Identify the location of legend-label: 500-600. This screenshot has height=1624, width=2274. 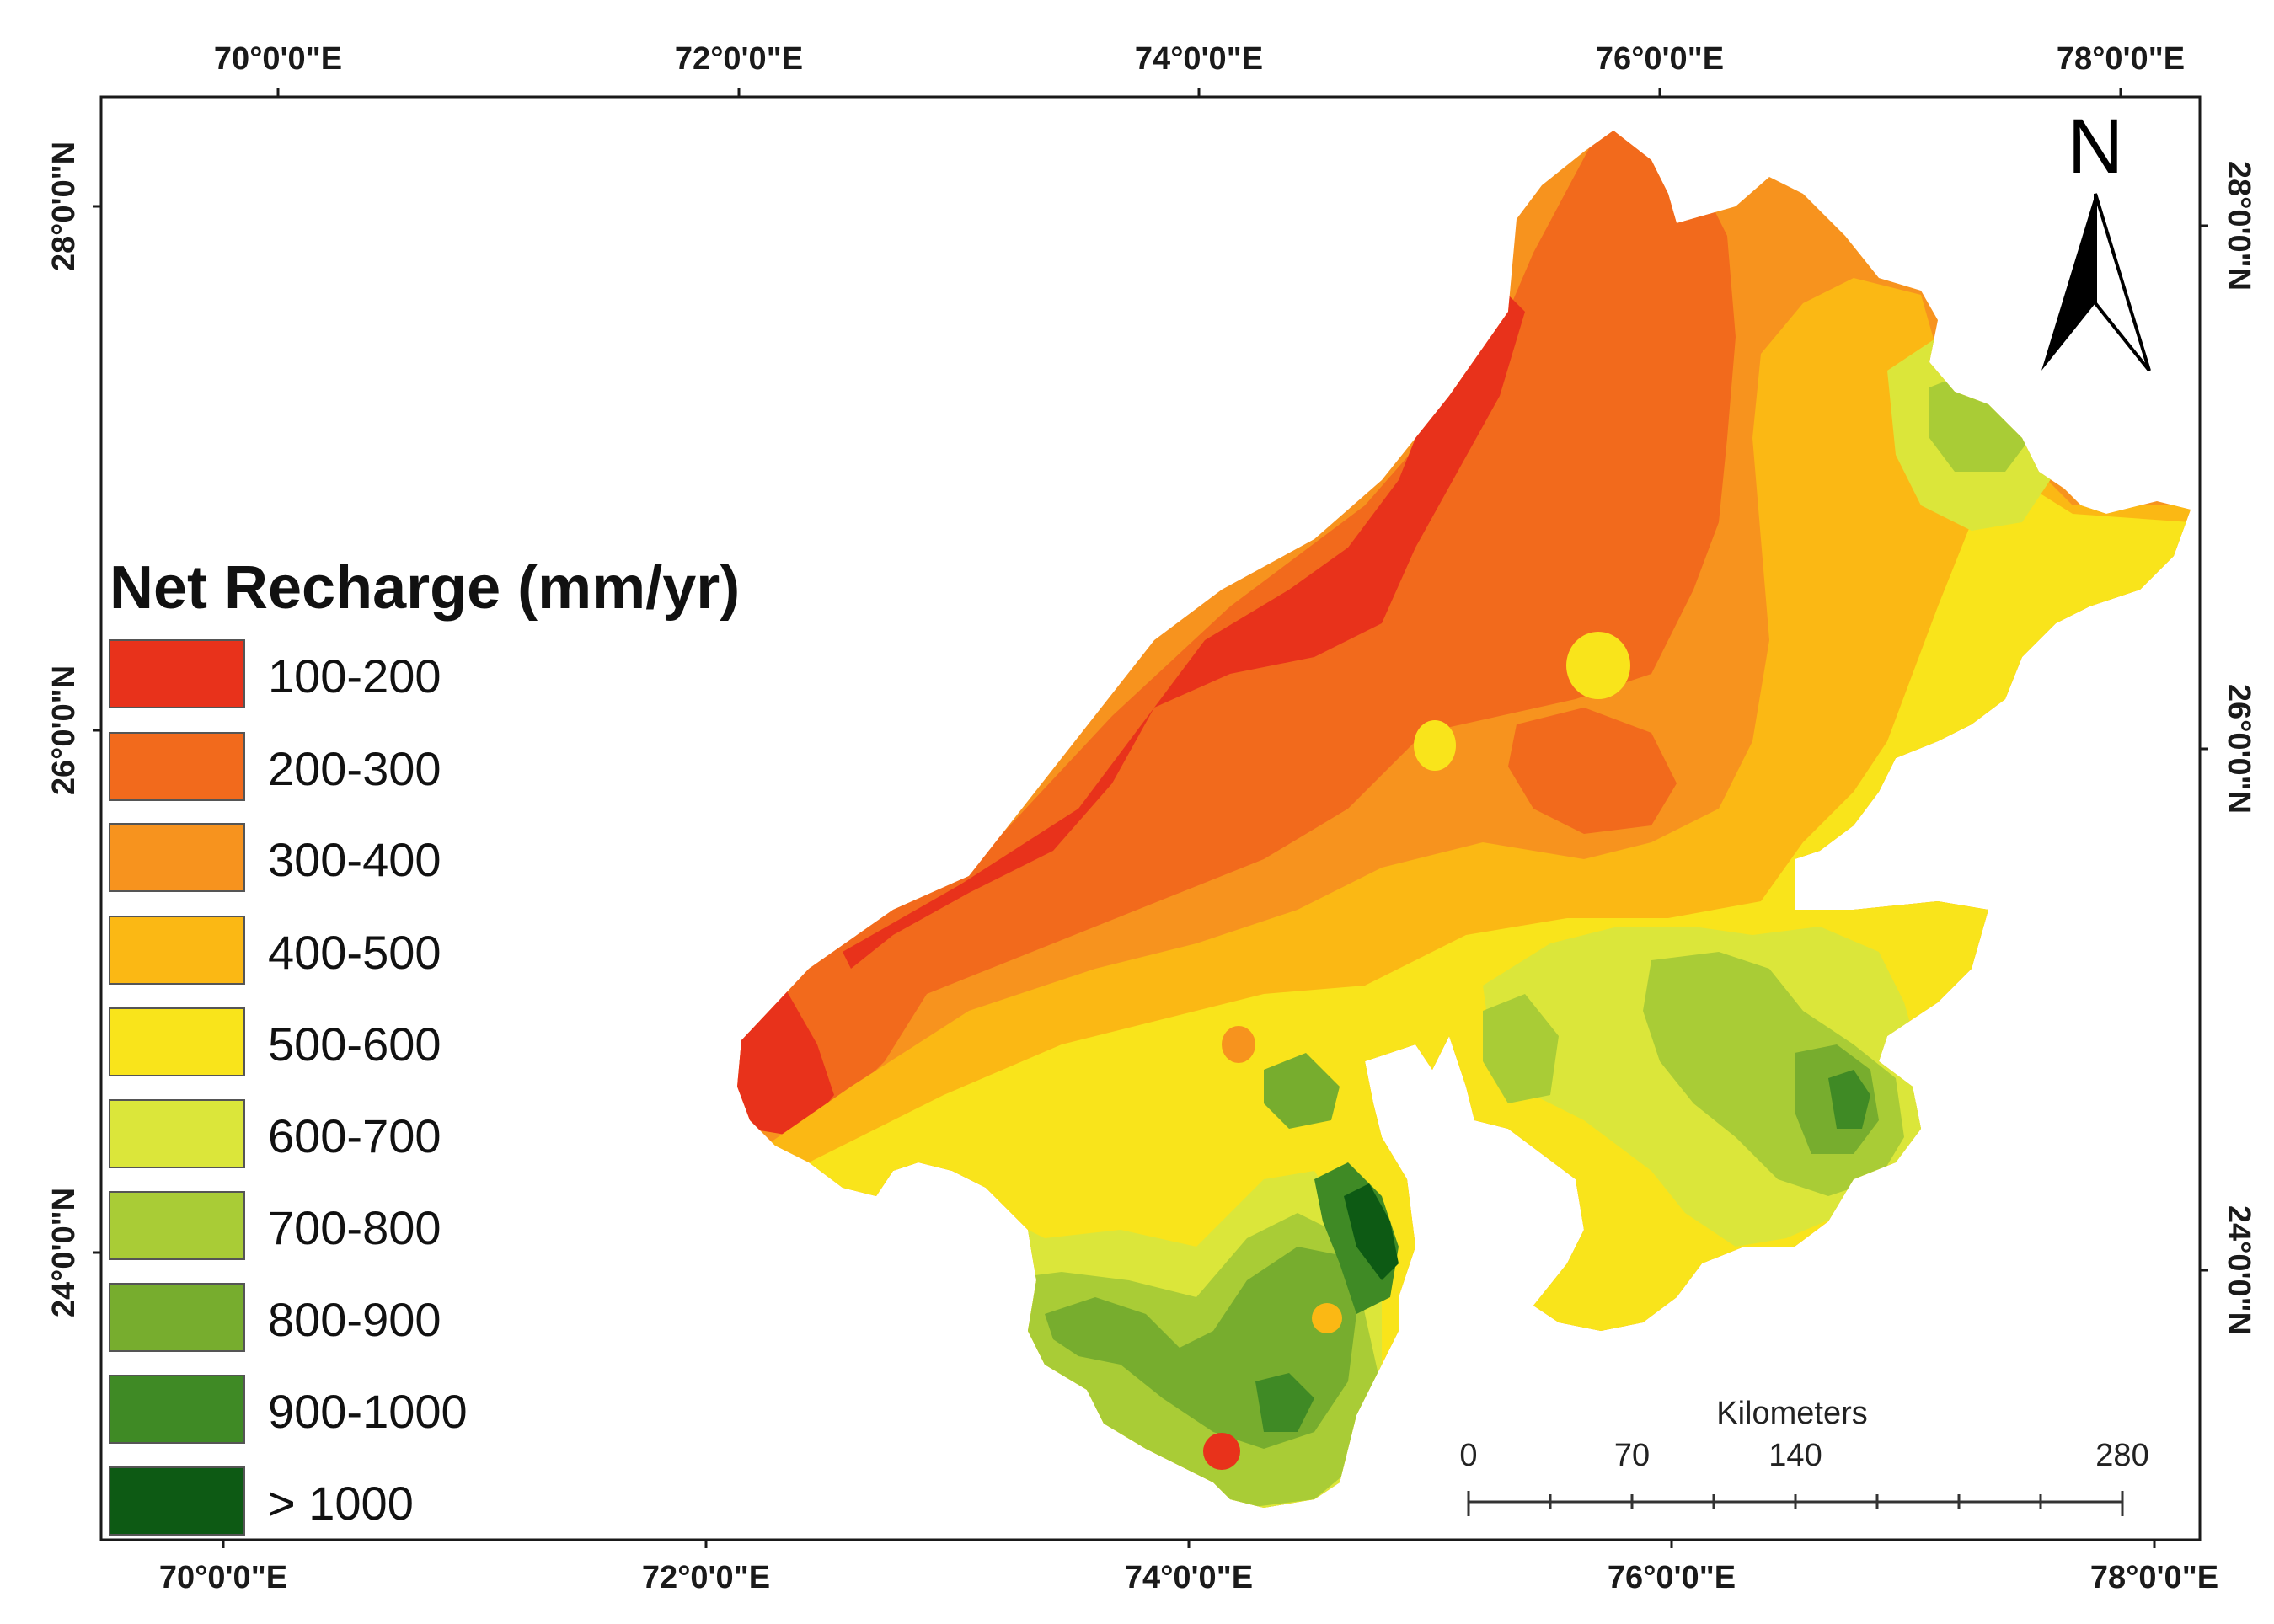
(354, 1044).